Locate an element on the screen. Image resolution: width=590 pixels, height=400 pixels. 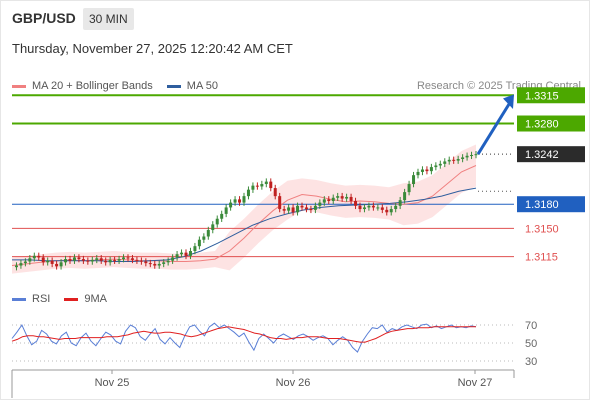
rsi-swatch is located at coordinates (19, 299).